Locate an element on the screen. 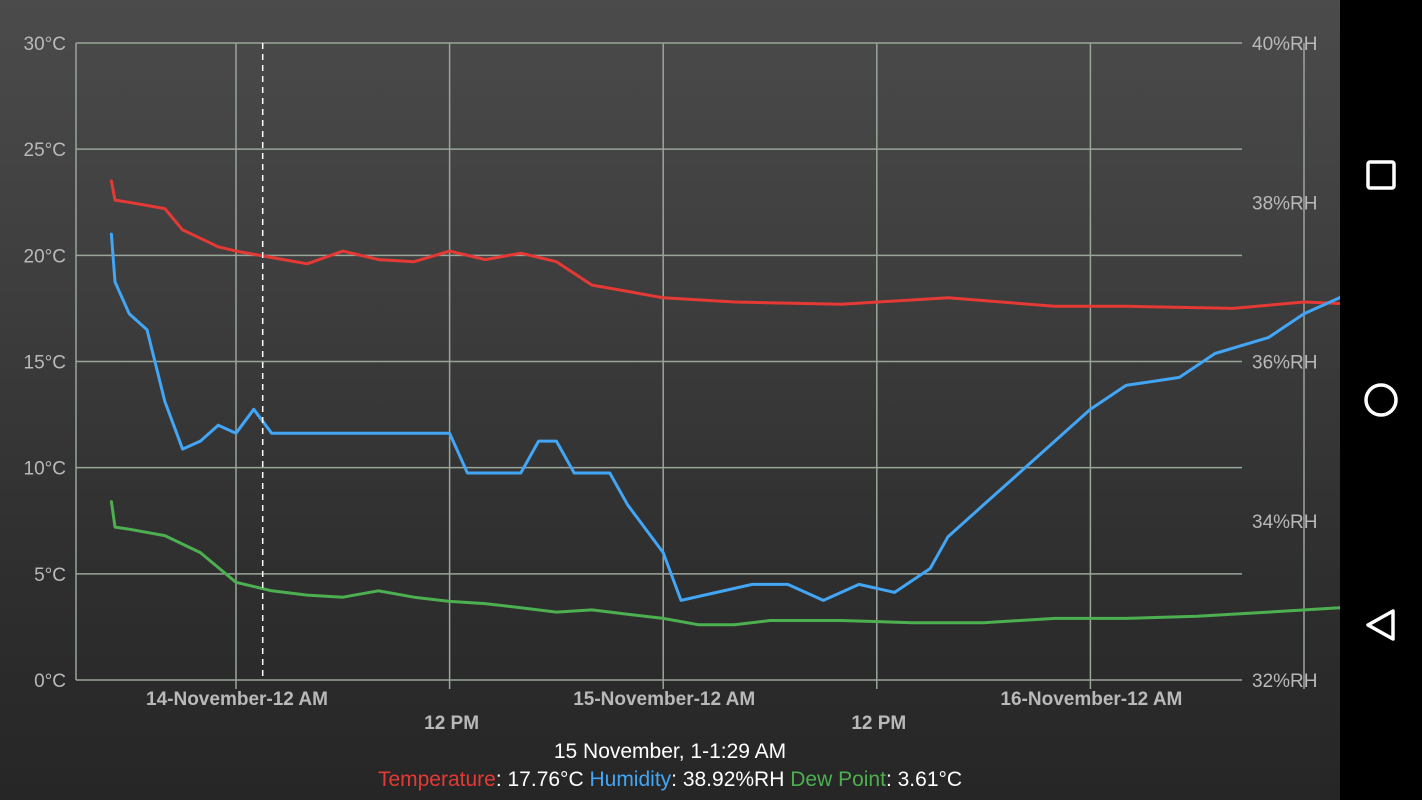  x-axis-date-label: 15-November-12 AM is located at coordinates (664, 699).